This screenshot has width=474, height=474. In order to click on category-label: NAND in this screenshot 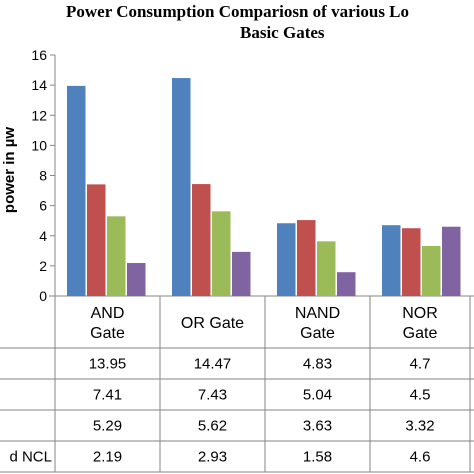, I will do `click(317, 313)`.